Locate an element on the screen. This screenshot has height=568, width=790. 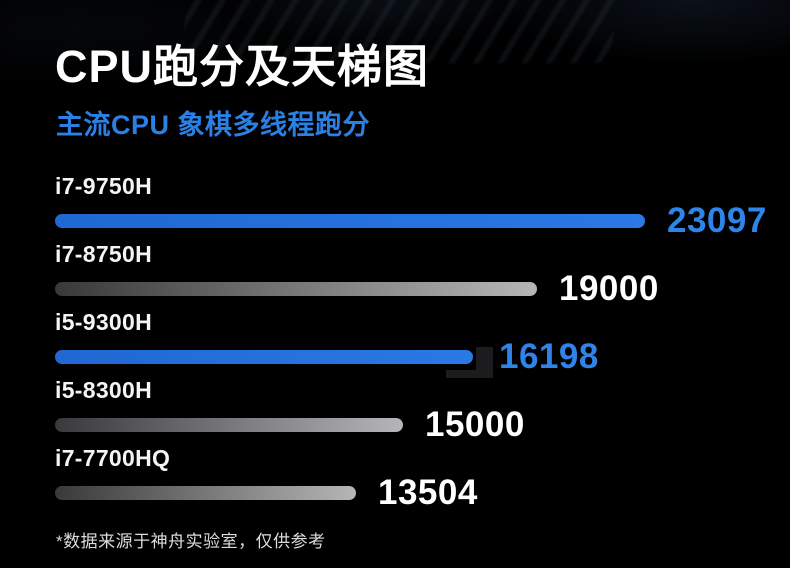
cpu-row: i7-8750H 19000 is located at coordinates (417, 275).